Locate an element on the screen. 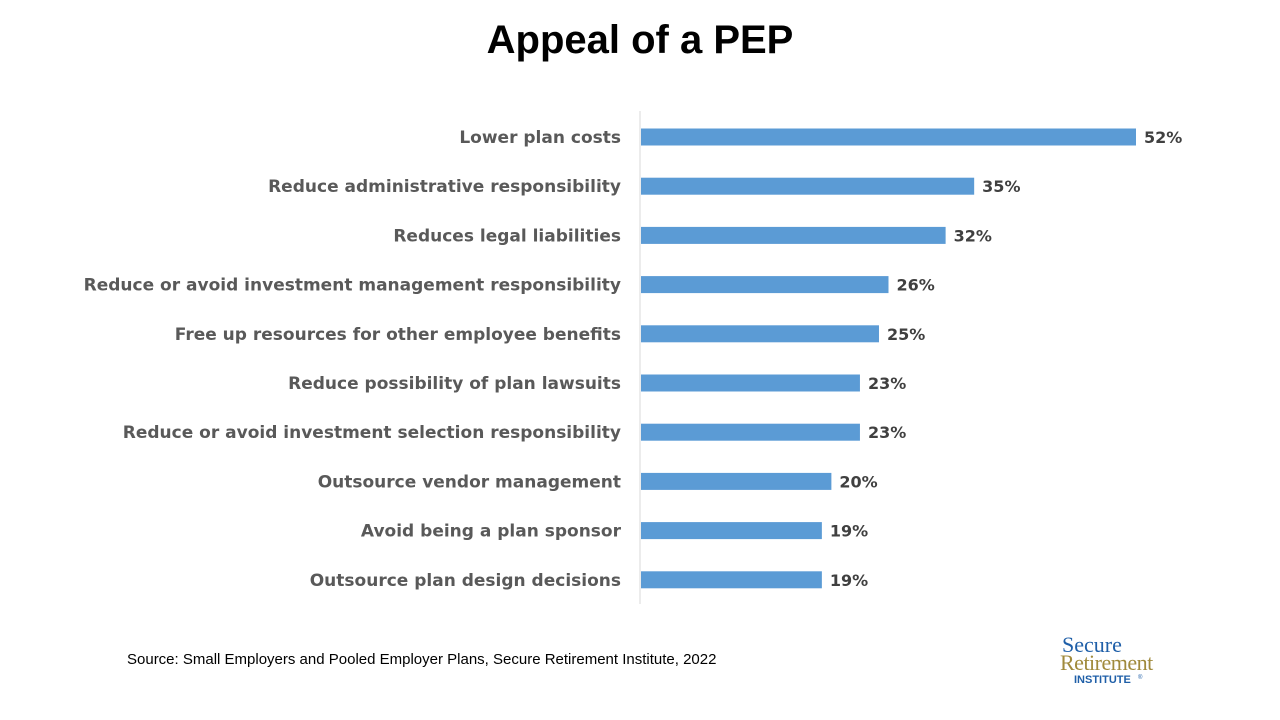  logo-line-institute: INSTITUTE is located at coordinates (1102, 680).